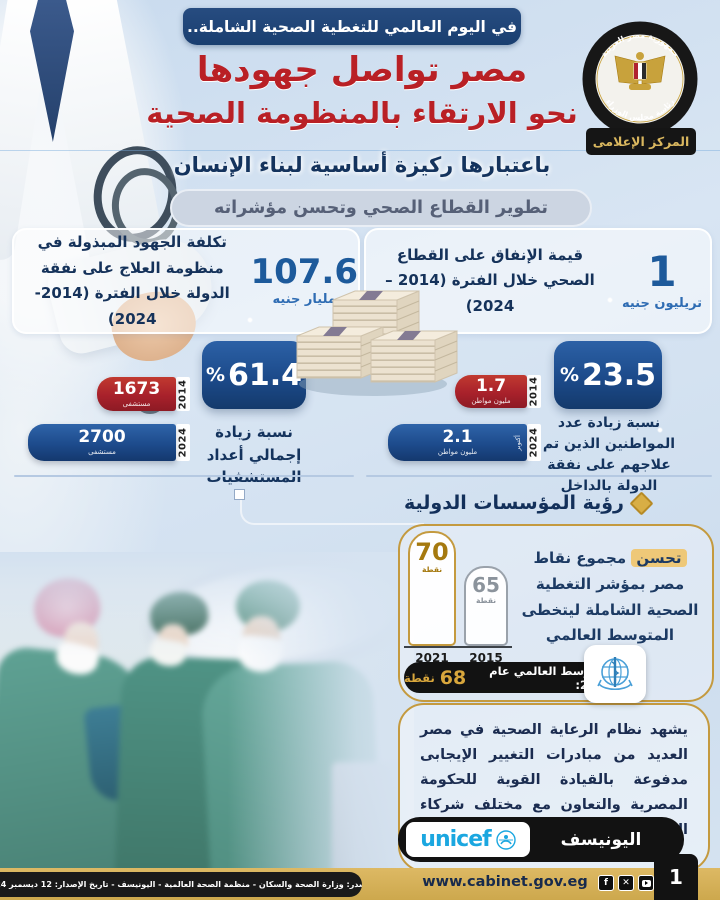  I want to click on eagle-emblem-icon: جمهورية مصر العربية رئاسة مجلس الوزراء, so click(640, 79).